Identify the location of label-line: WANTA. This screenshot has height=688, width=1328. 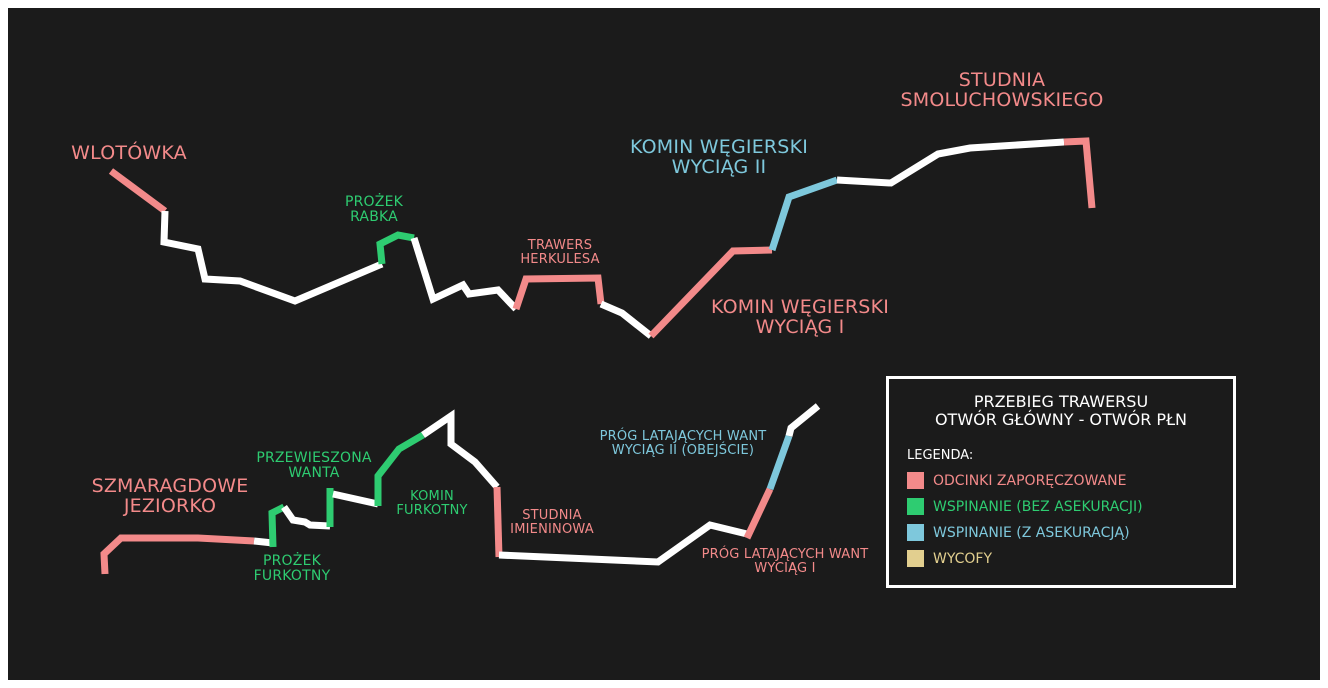
(314, 472).